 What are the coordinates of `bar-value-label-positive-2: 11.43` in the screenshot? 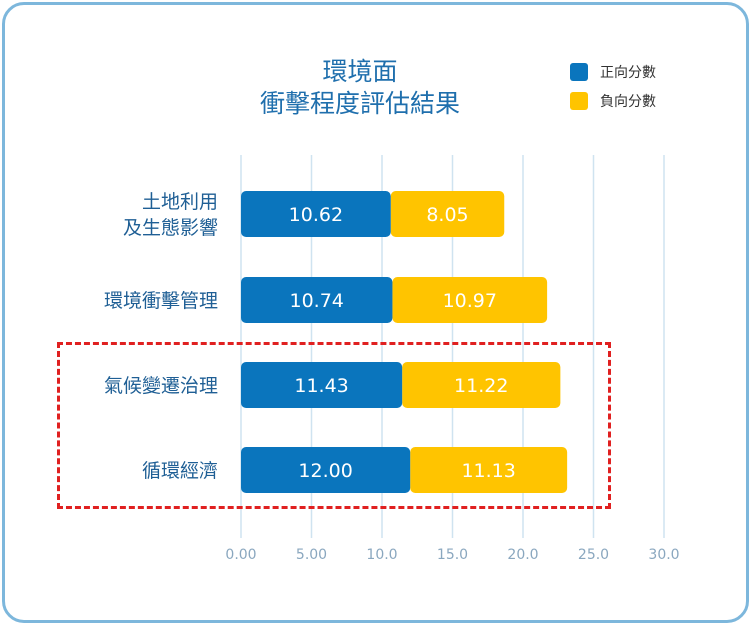 It's located at (321, 386).